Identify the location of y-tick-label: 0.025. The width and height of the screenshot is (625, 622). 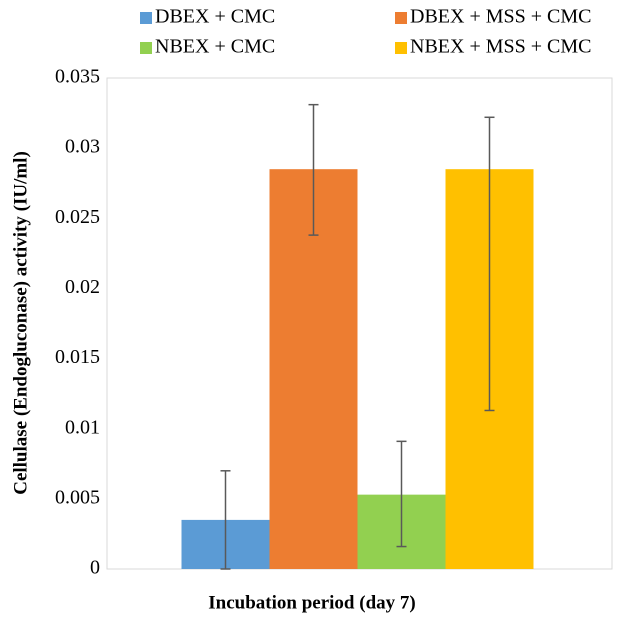
(77, 217).